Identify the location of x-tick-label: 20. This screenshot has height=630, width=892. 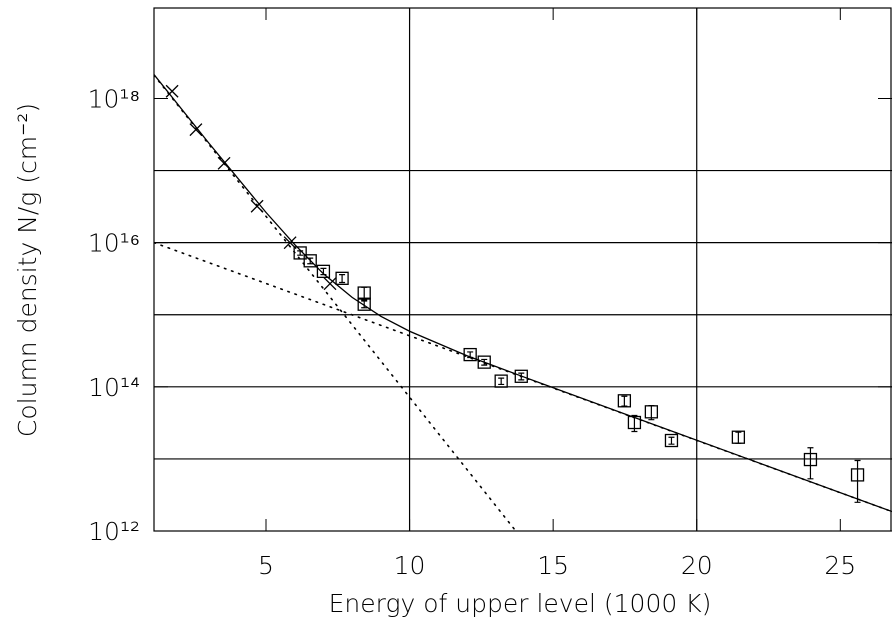
(697, 565).